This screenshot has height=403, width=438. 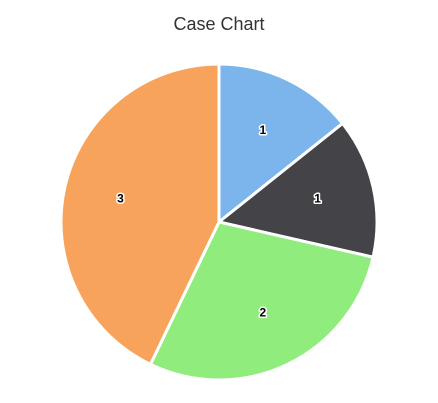 I want to click on data-label: 3, so click(x=120, y=199).